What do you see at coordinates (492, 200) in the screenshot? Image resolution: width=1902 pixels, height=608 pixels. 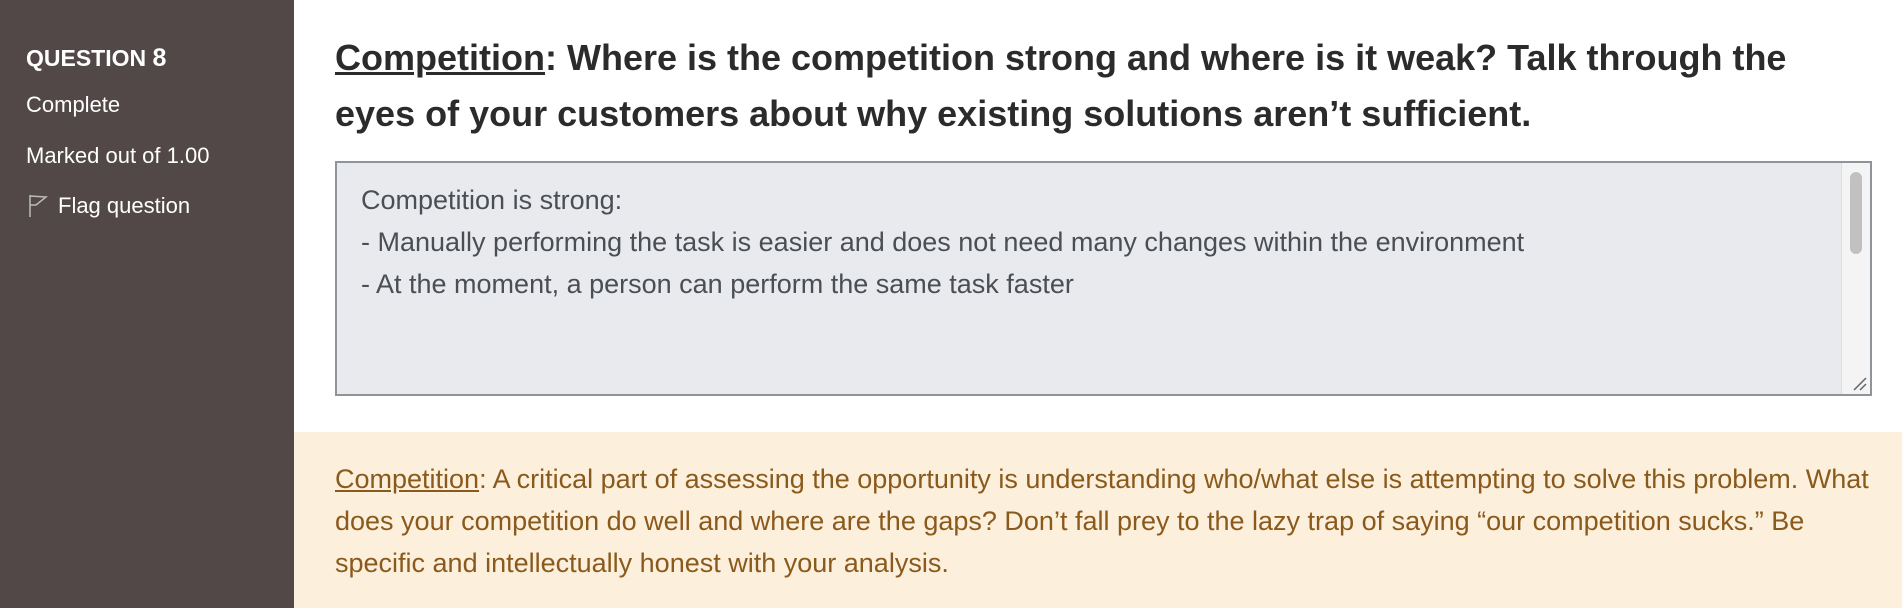 I see `answer-line: Competition is strong:` at bounding box center [492, 200].